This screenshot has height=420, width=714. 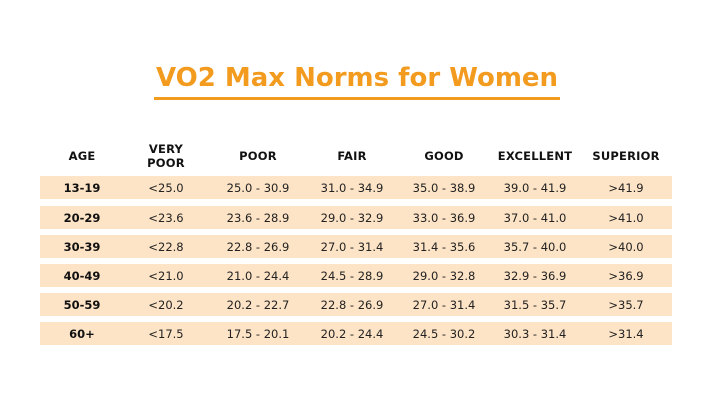 I want to click on cell-poor: 22.8 - 26.9, so click(x=258, y=246).